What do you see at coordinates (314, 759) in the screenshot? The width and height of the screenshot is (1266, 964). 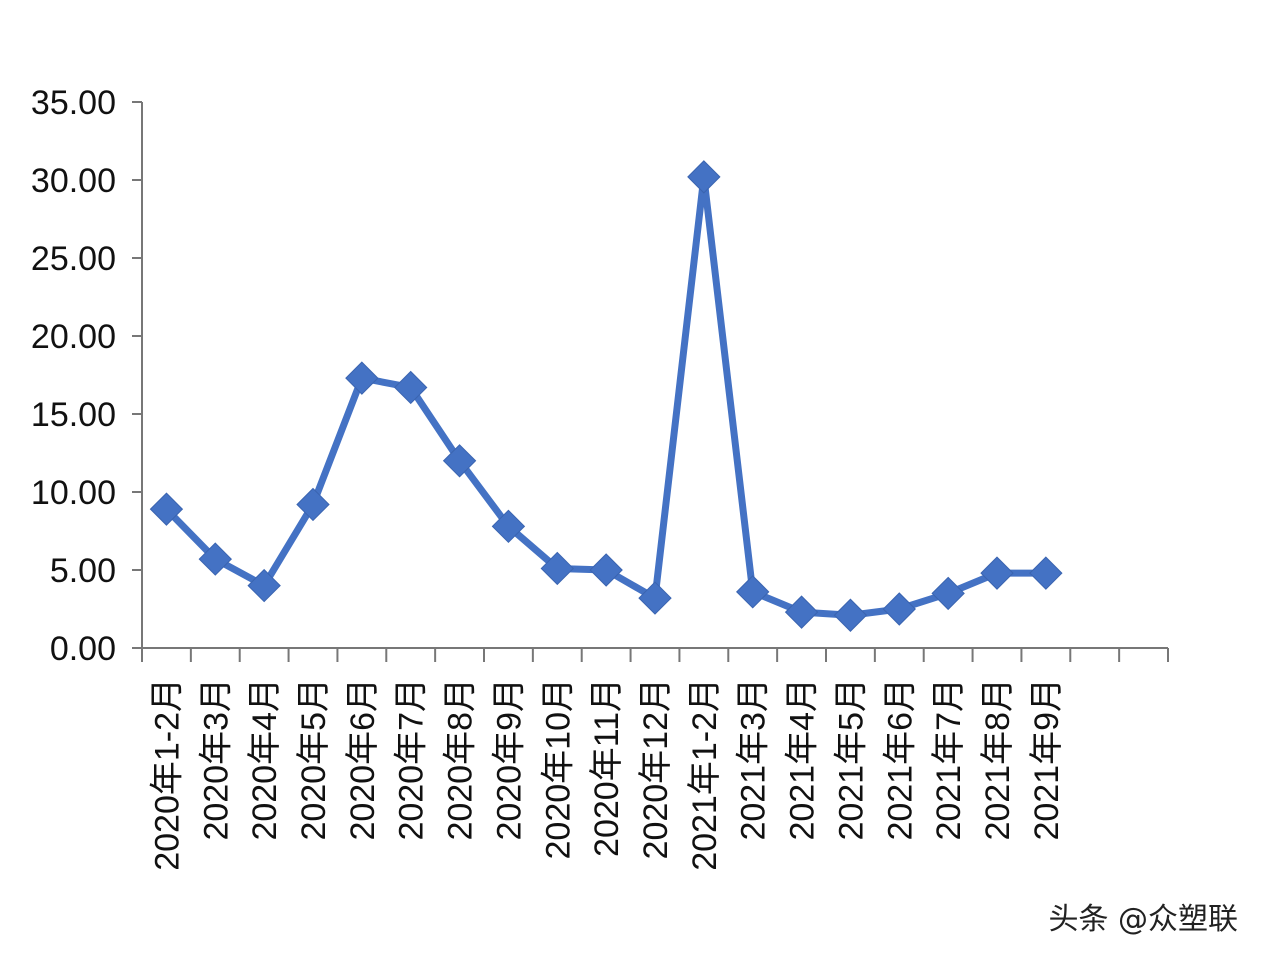 I see `x-tick-label: 2020年5月` at bounding box center [314, 759].